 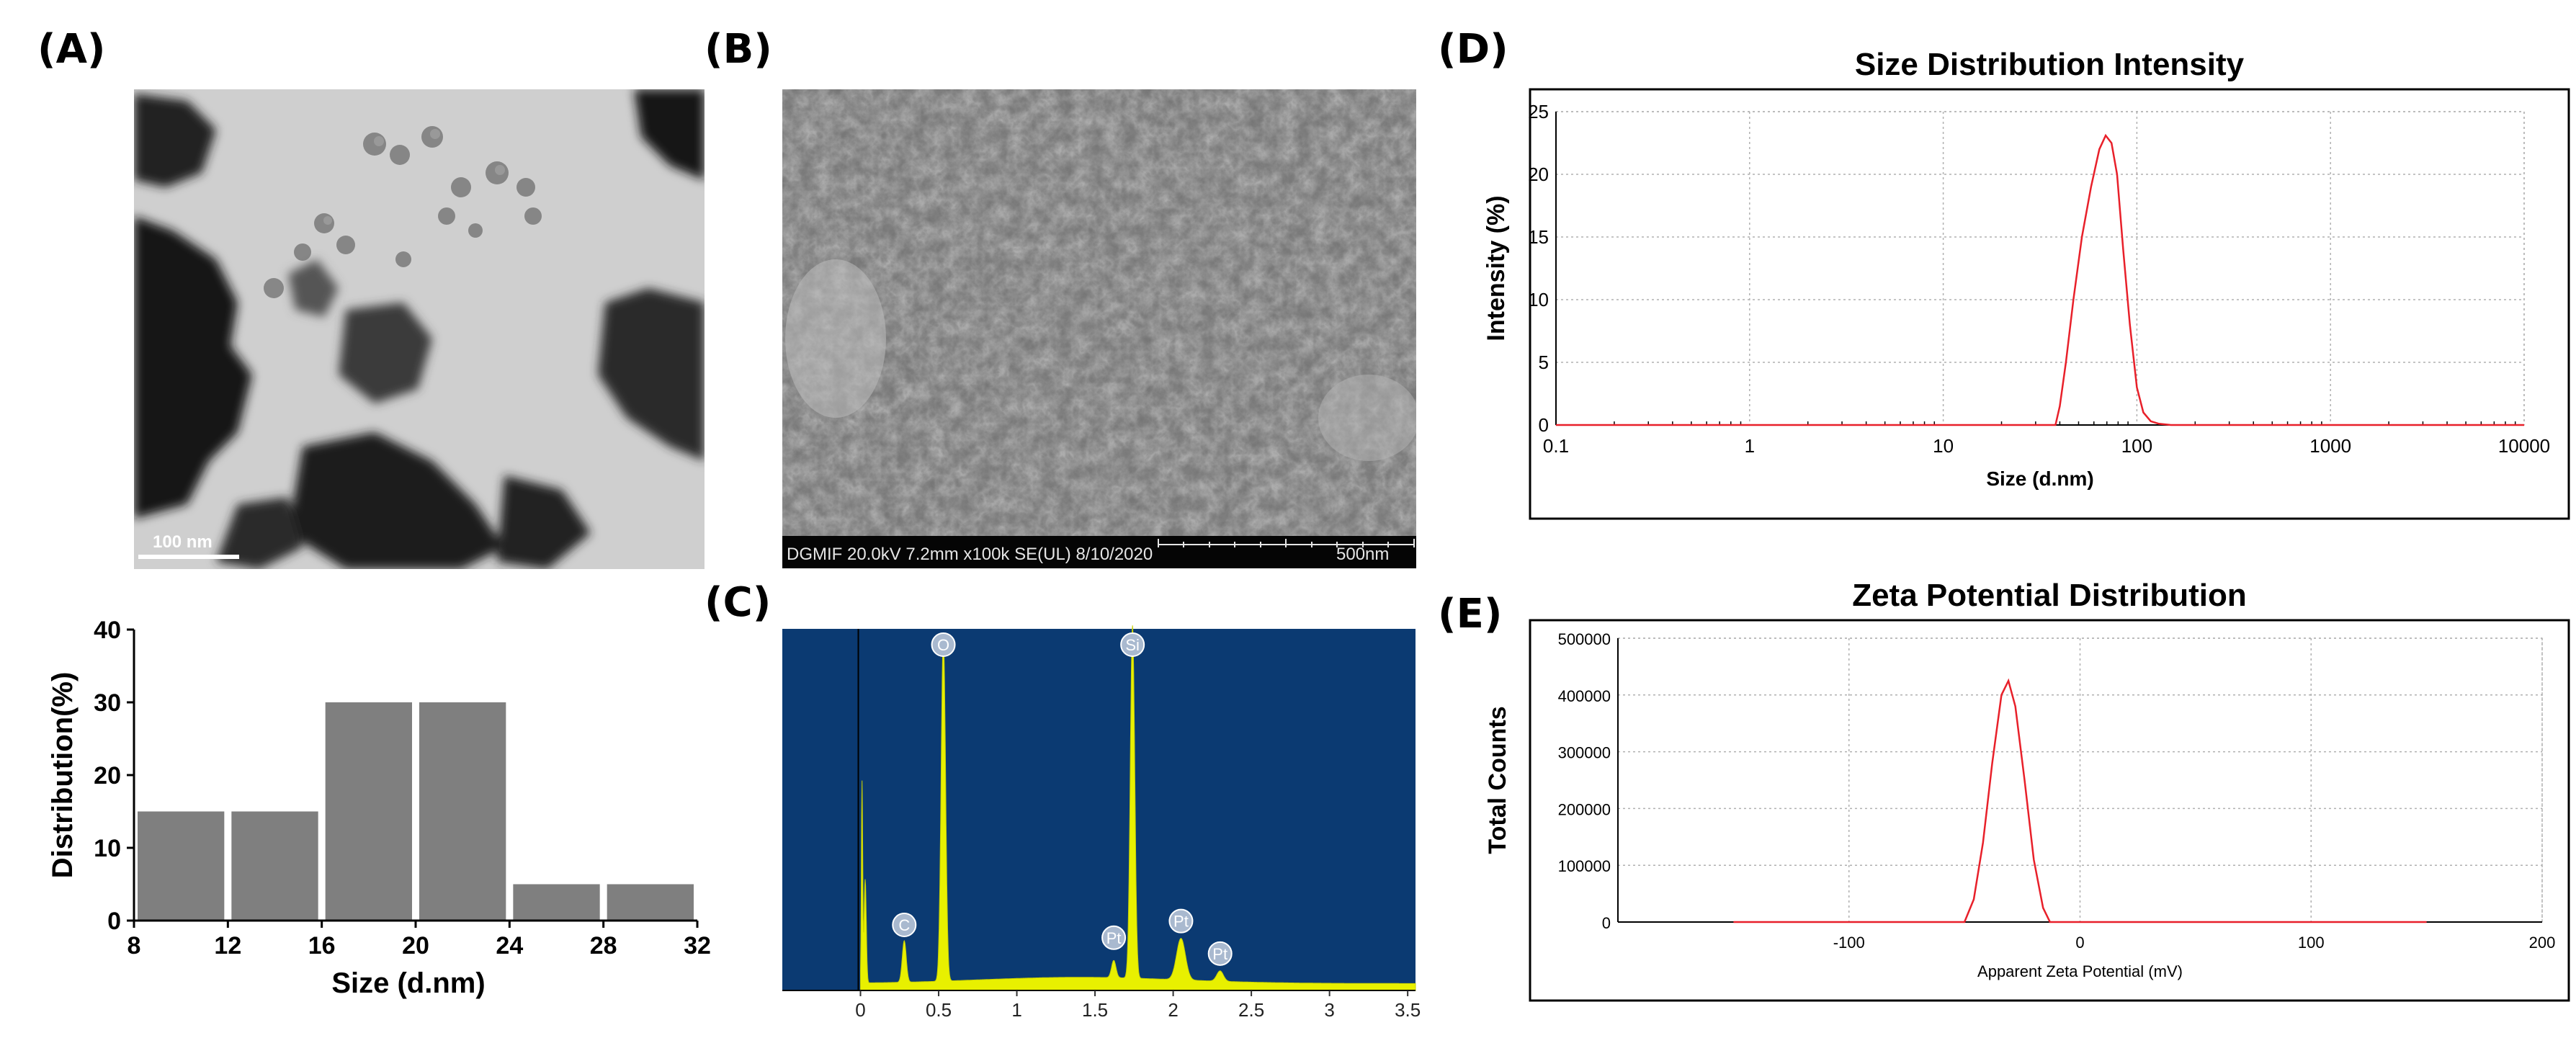 I want to click on panel-label-d: (D), so click(x=1473, y=50).